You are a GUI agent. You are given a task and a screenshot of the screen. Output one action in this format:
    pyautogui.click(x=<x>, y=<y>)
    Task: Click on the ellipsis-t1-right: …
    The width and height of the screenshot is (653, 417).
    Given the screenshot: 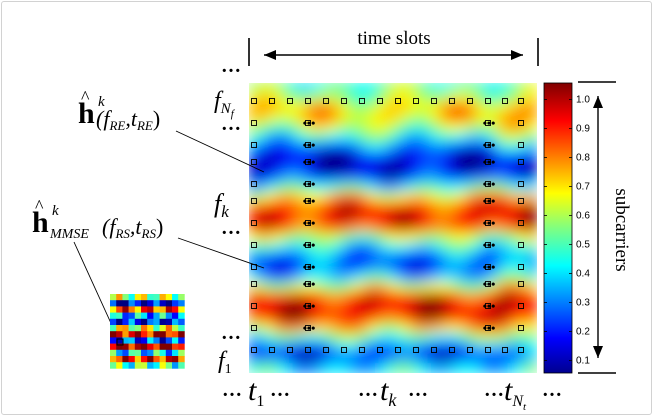 What is the action you would take?
    pyautogui.click(x=280, y=390)
    